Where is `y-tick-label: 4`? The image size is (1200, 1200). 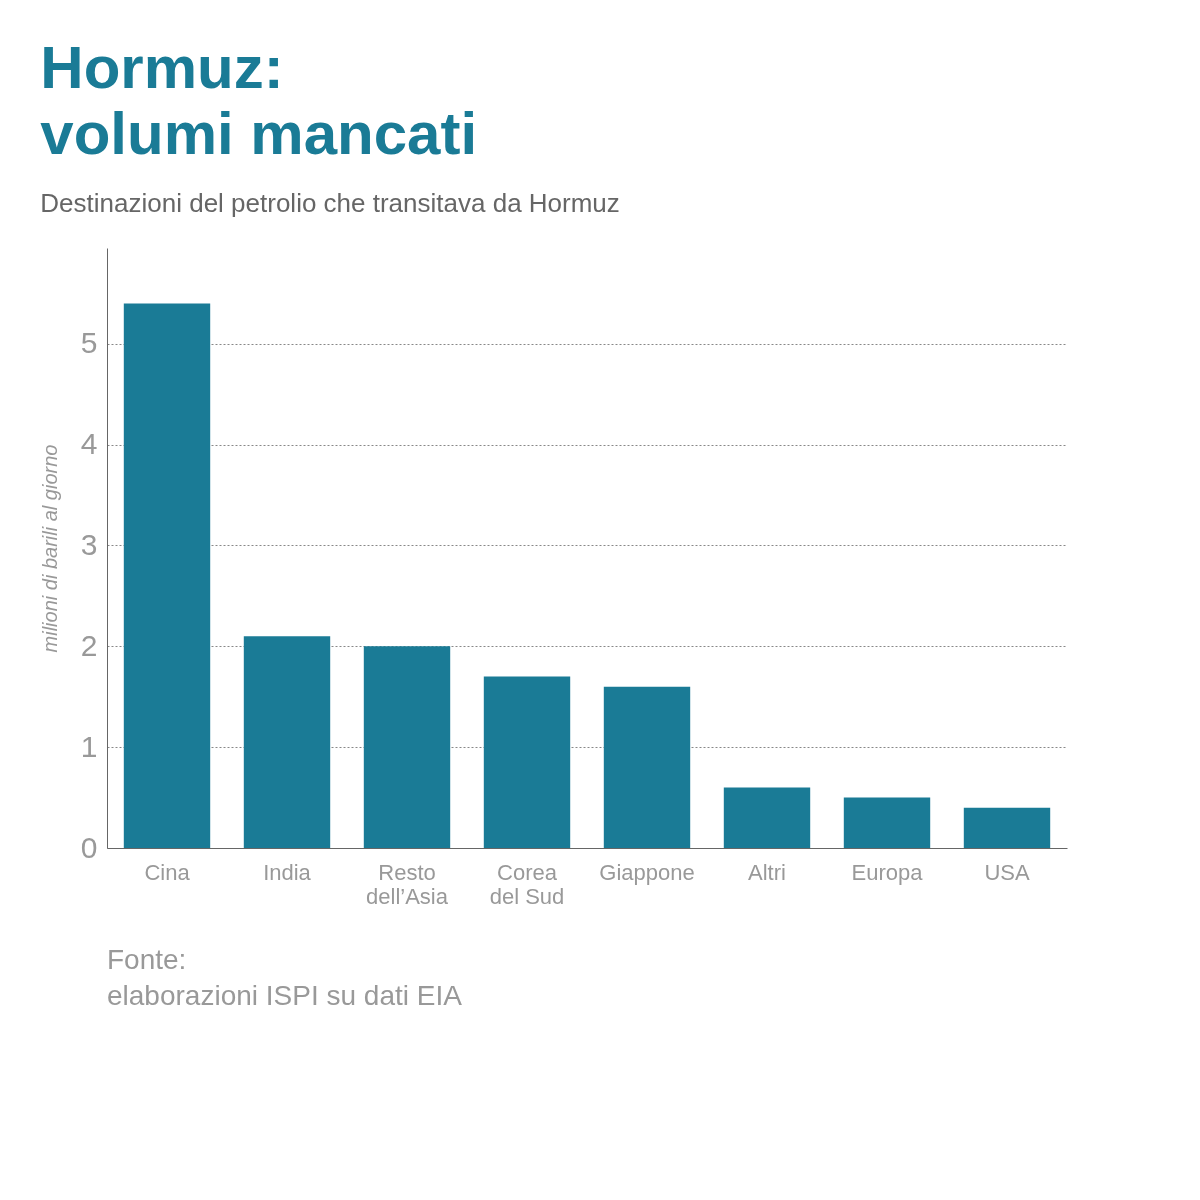 y-tick-label: 4 is located at coordinates (89, 444).